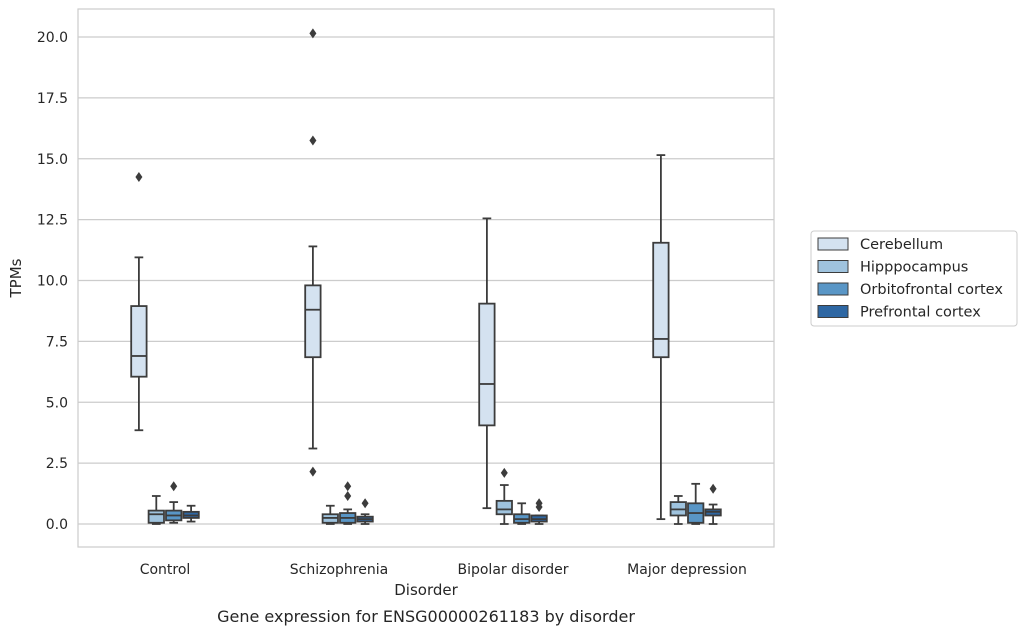 The width and height of the screenshot is (1028, 634). I want to click on legend-frame, so click(914, 278).